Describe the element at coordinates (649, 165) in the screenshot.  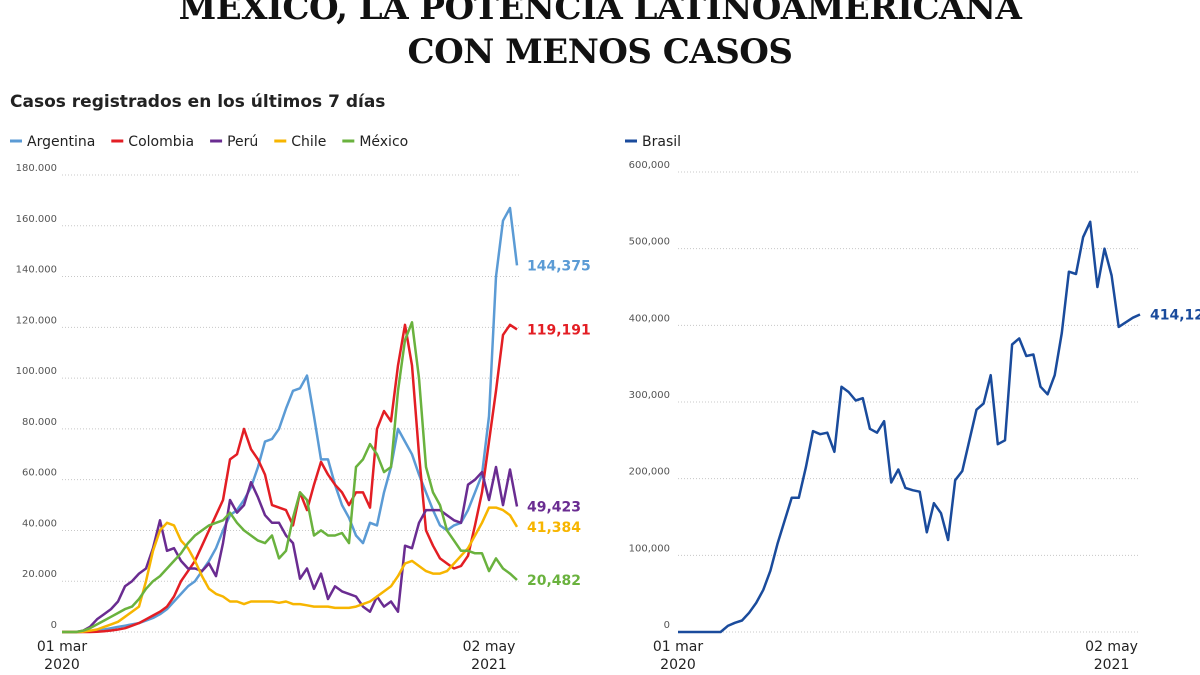
I see `y-tick-label: 600,000` at that location.